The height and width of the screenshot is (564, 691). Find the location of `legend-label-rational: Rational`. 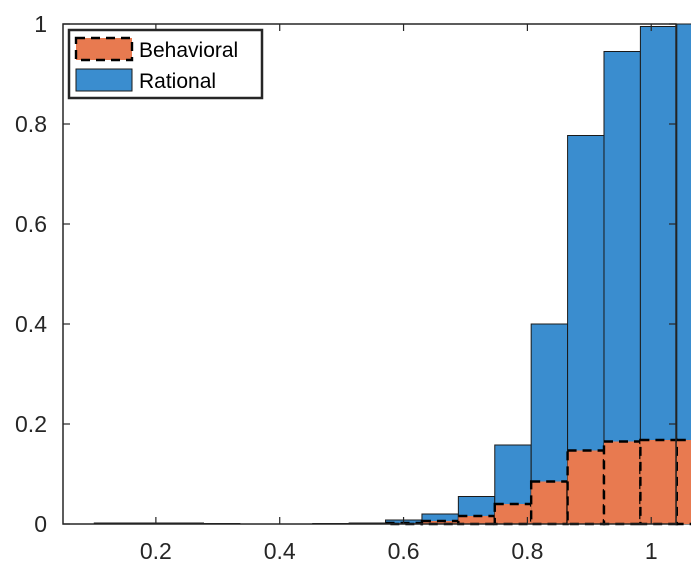

legend-label-rational: Rational is located at coordinates (177, 81).